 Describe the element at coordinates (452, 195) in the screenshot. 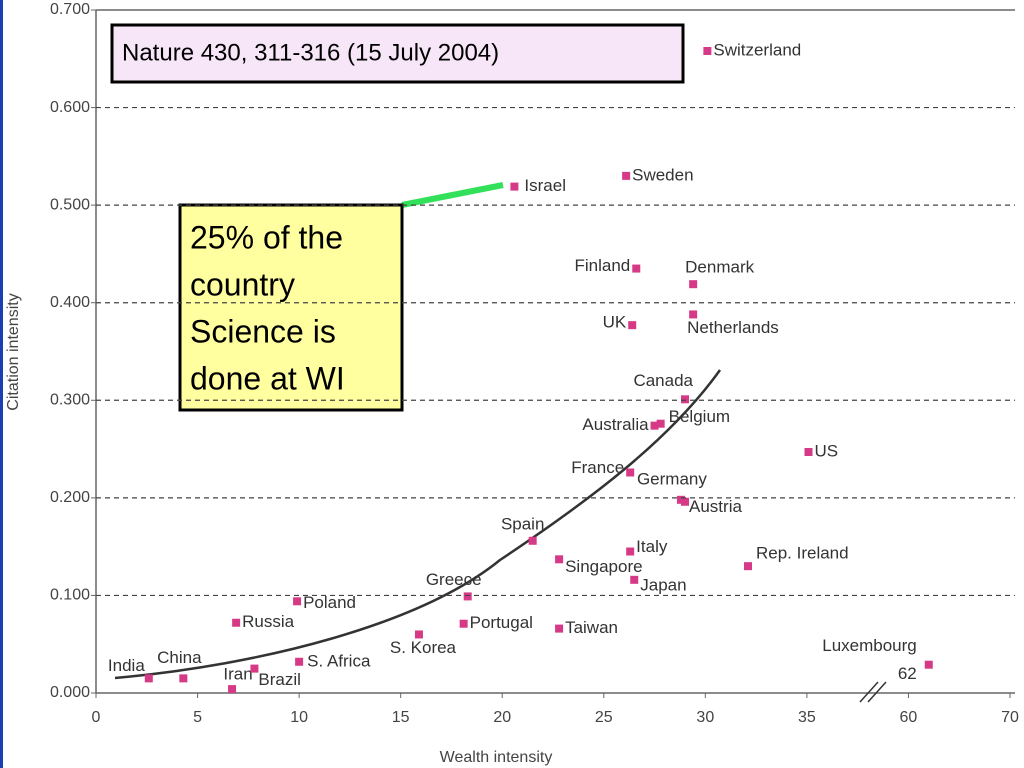

I see `pointer-line` at that location.